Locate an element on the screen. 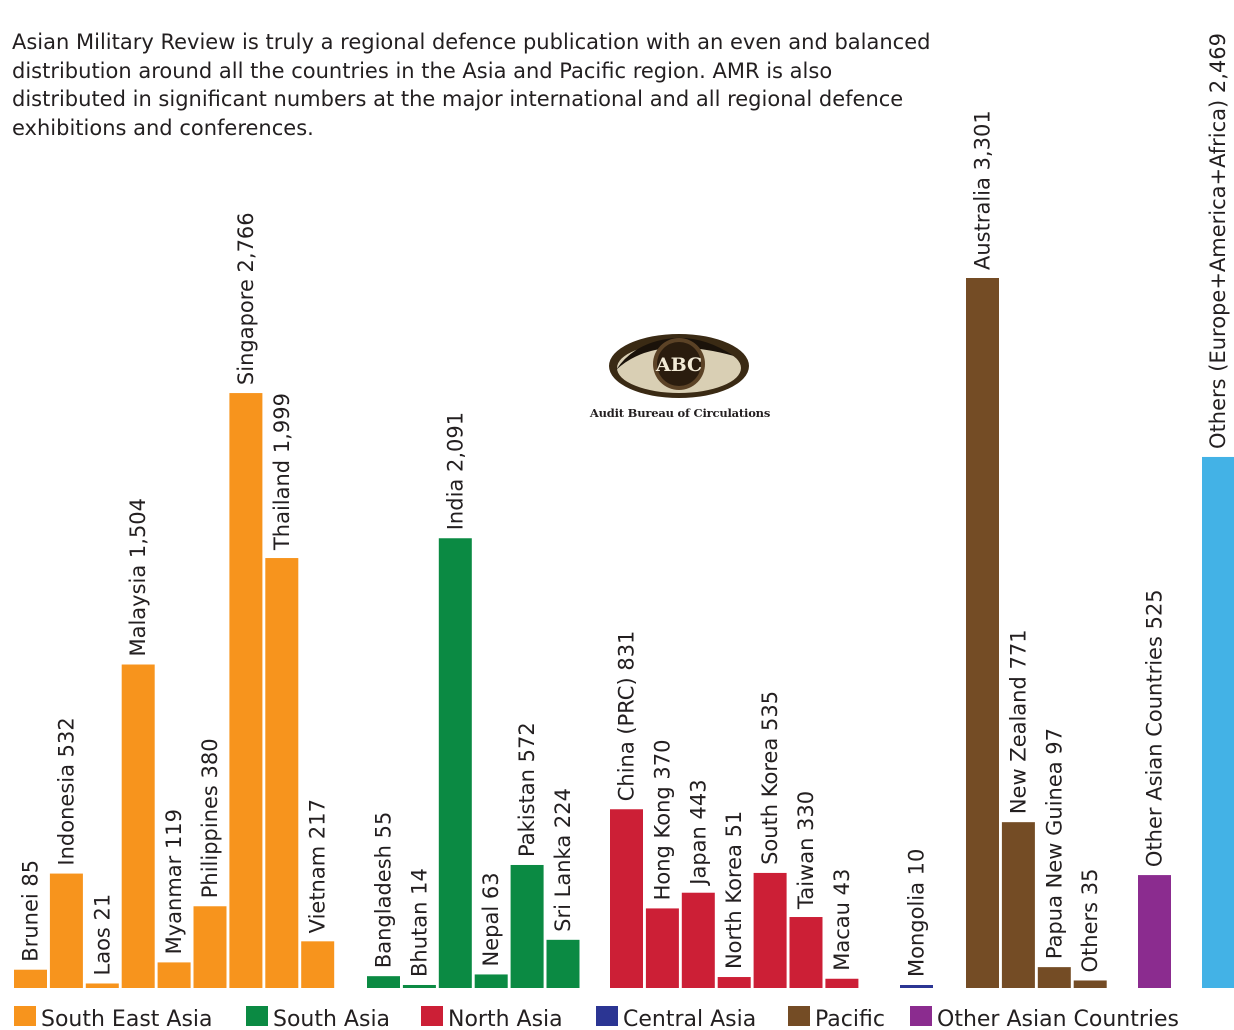  bar-label-1-1: Bhutan 14 is located at coordinates (419, 922).